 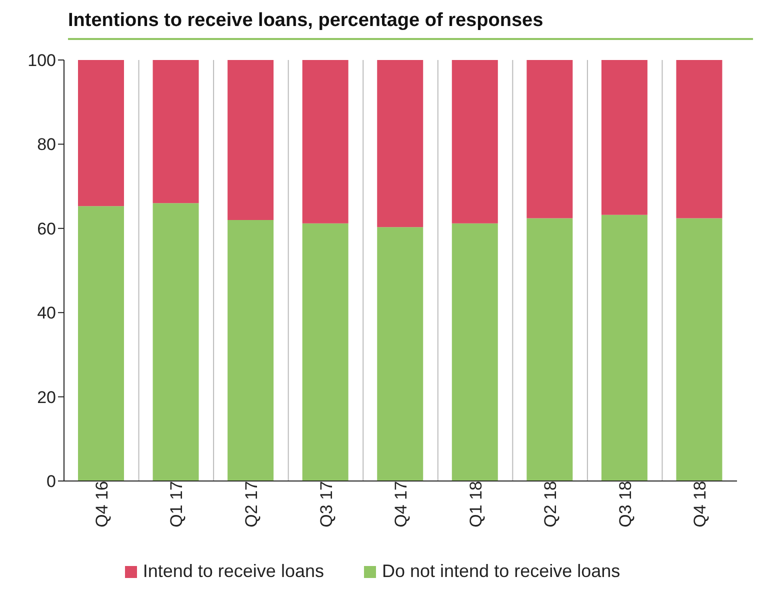 I want to click on chart-title: Intentions to receive loans, percentage of responses, so click(x=305, y=20).